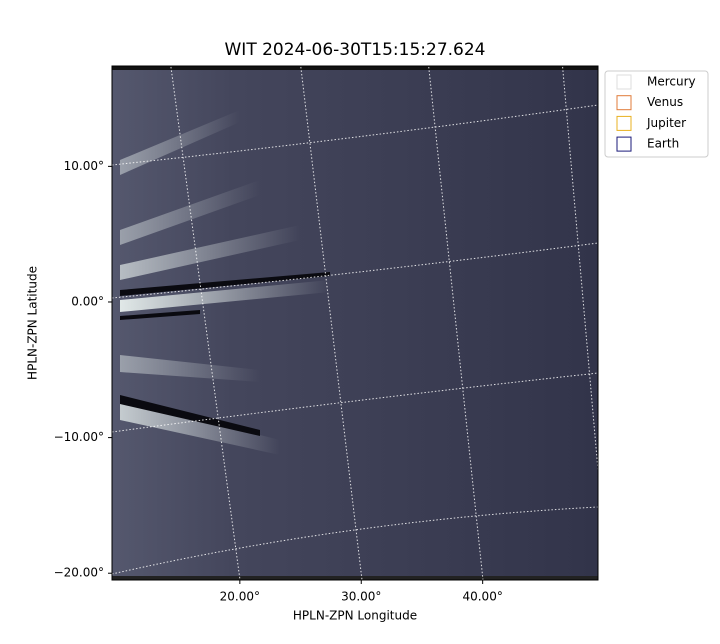 The width and height of the screenshot is (720, 644). Describe the element at coordinates (361, 597) in the screenshot. I see `x-tick-label: 30.00°` at that location.